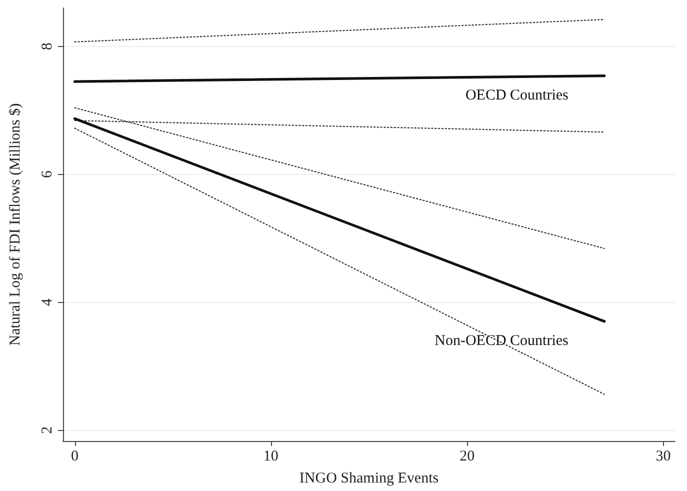  What do you see at coordinates (270, 456) in the screenshot?
I see `x-tick-label: 10` at bounding box center [270, 456].